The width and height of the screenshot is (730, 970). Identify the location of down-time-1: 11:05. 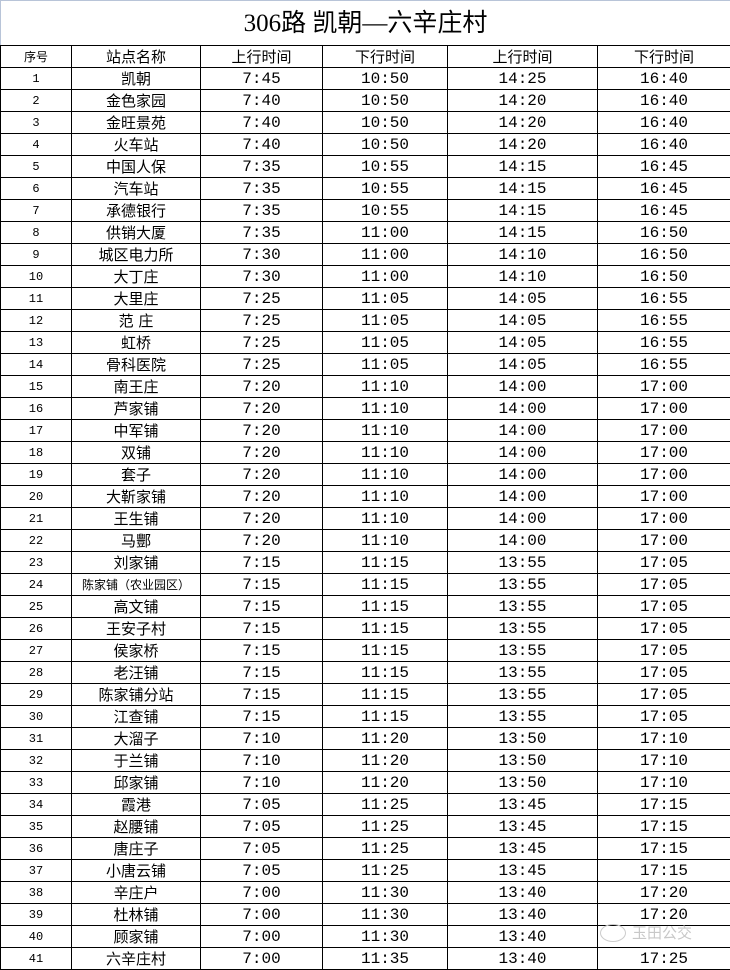
(385, 321).